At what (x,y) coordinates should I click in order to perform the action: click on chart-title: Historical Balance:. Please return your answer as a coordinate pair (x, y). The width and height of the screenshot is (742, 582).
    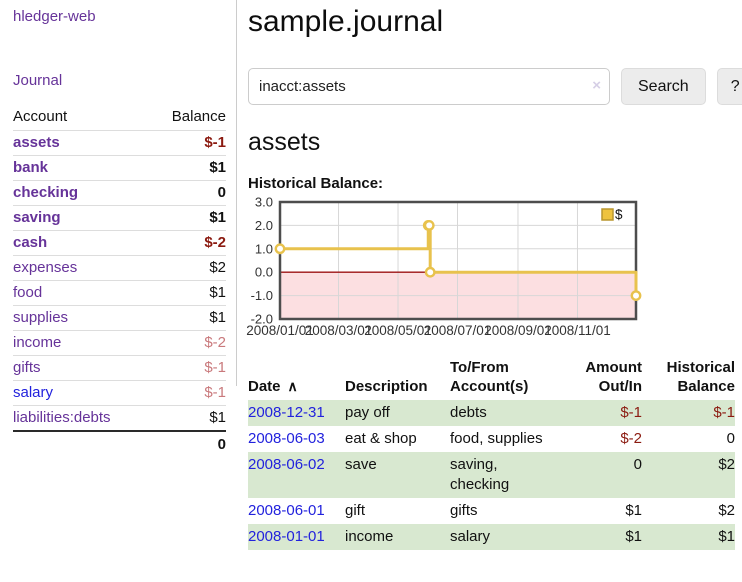
    Looking at the image, I should click on (316, 183).